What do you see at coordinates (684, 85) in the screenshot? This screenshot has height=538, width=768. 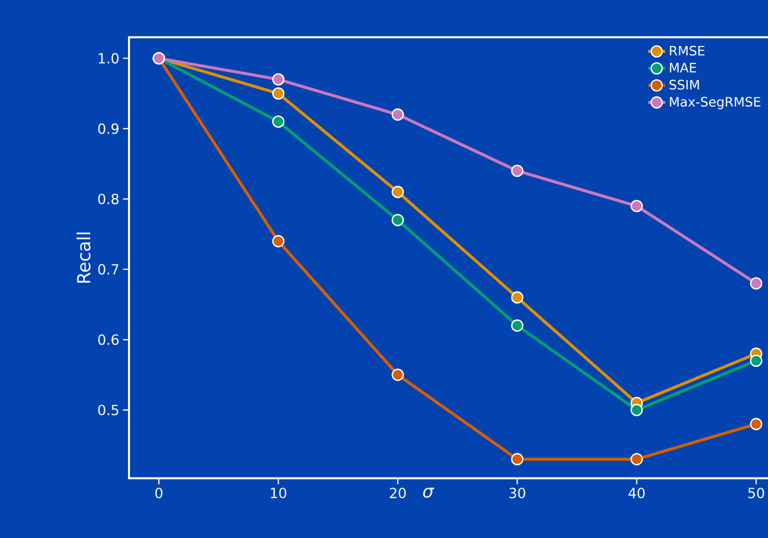 I see `legend-label: SSIM` at bounding box center [684, 85].